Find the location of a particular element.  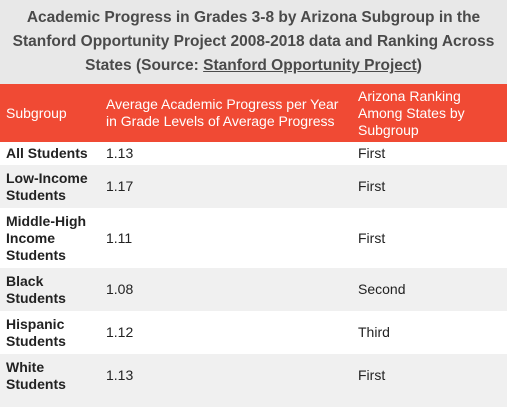

cell-subgroup: White Students is located at coordinates (50, 375).